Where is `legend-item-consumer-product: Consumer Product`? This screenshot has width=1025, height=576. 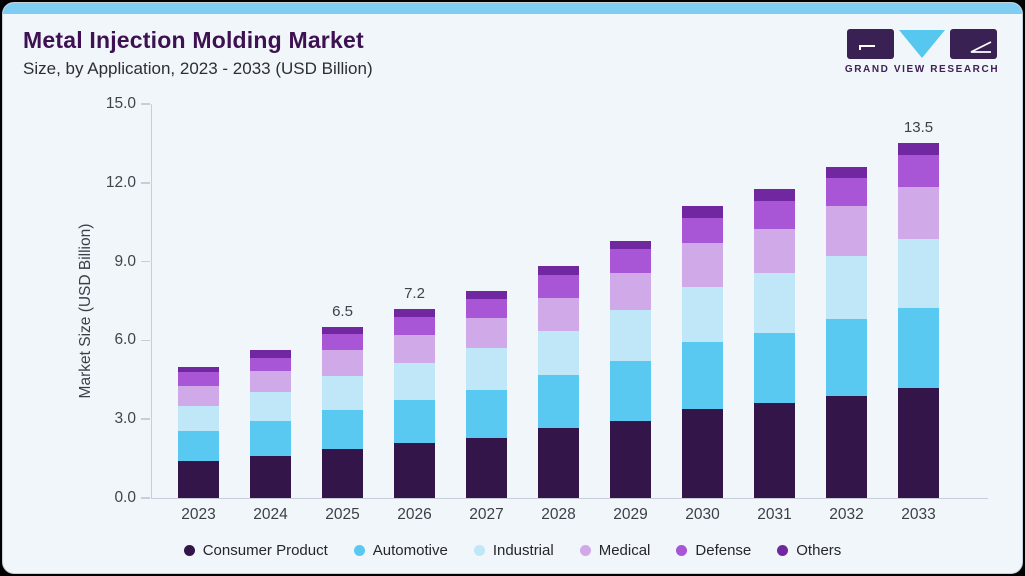 legend-item-consumer-product: Consumer Product is located at coordinates (255, 550).